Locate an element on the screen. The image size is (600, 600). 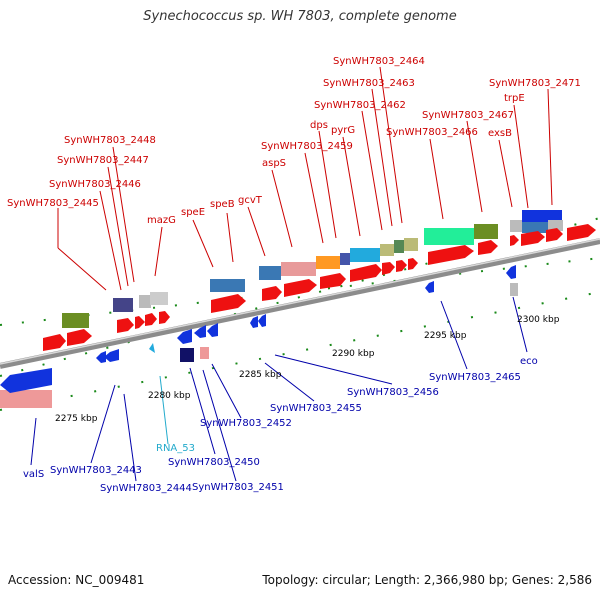
tick-label: 2280 kbp is located at coordinates (169, 396).